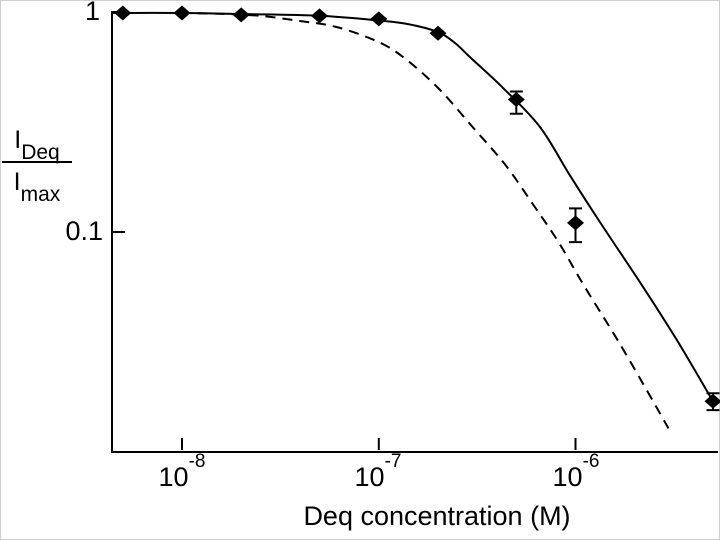 Image resolution: width=720 pixels, height=540 pixels. What do you see at coordinates (197, 461) in the screenshot?
I see `x-tick-exponent: -8` at bounding box center [197, 461].